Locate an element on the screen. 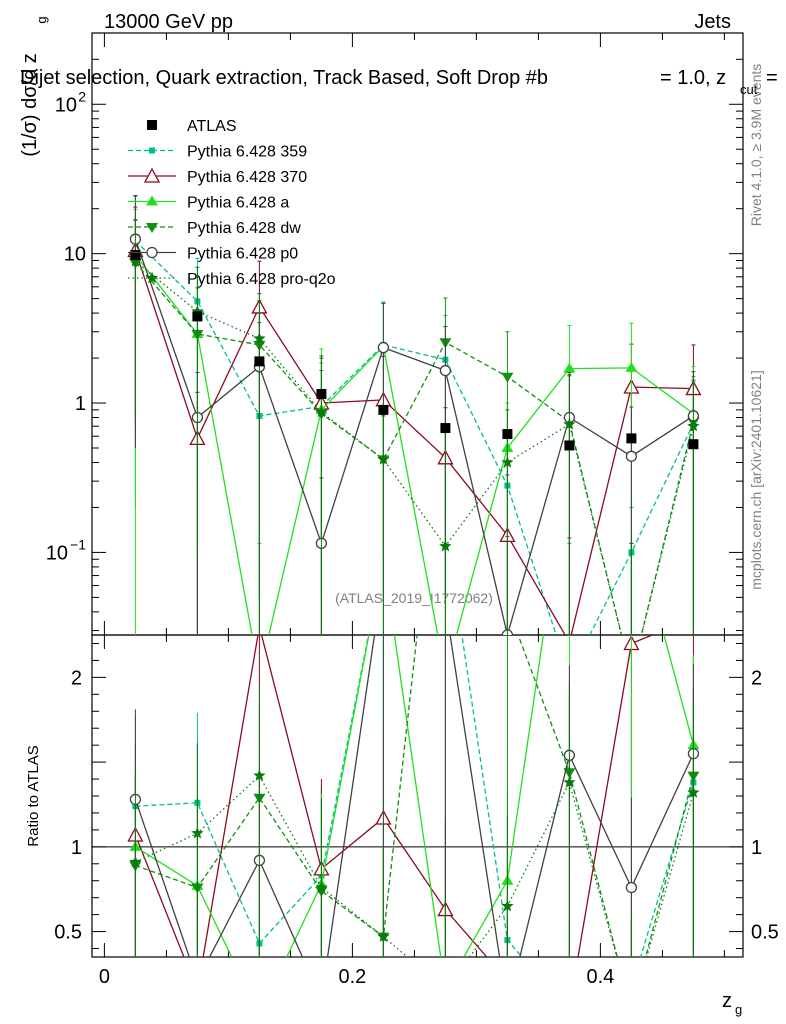 The image size is (786, 1024). category-label: Jets is located at coordinates (712, 22).